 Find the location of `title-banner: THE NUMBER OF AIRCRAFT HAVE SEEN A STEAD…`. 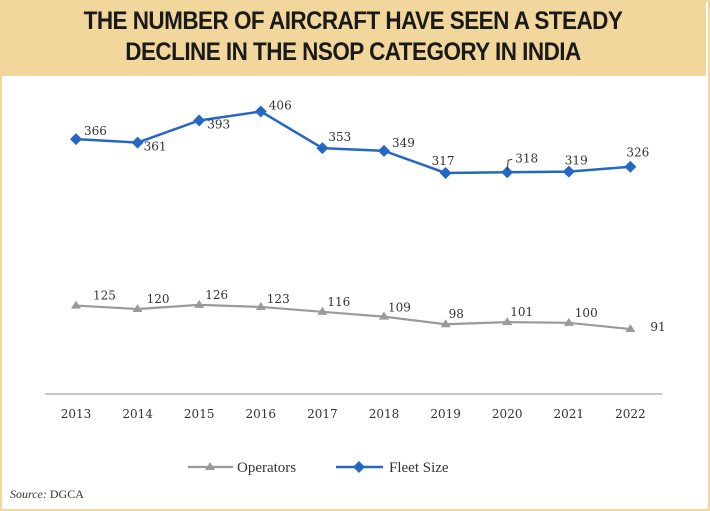

title-banner: THE NUMBER OF AIRCRAFT HAVE SEEN A STEAD… is located at coordinates (353, 38).